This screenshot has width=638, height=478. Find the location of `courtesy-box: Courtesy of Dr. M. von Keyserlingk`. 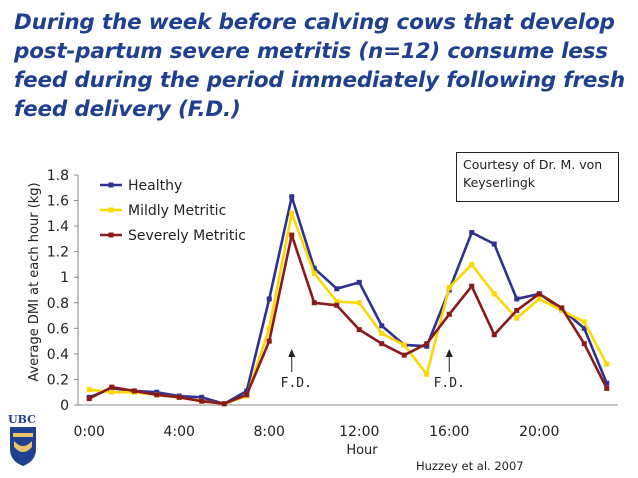

courtesy-box: Courtesy of Dr. M. von Keyserlingk is located at coordinates (537, 177).